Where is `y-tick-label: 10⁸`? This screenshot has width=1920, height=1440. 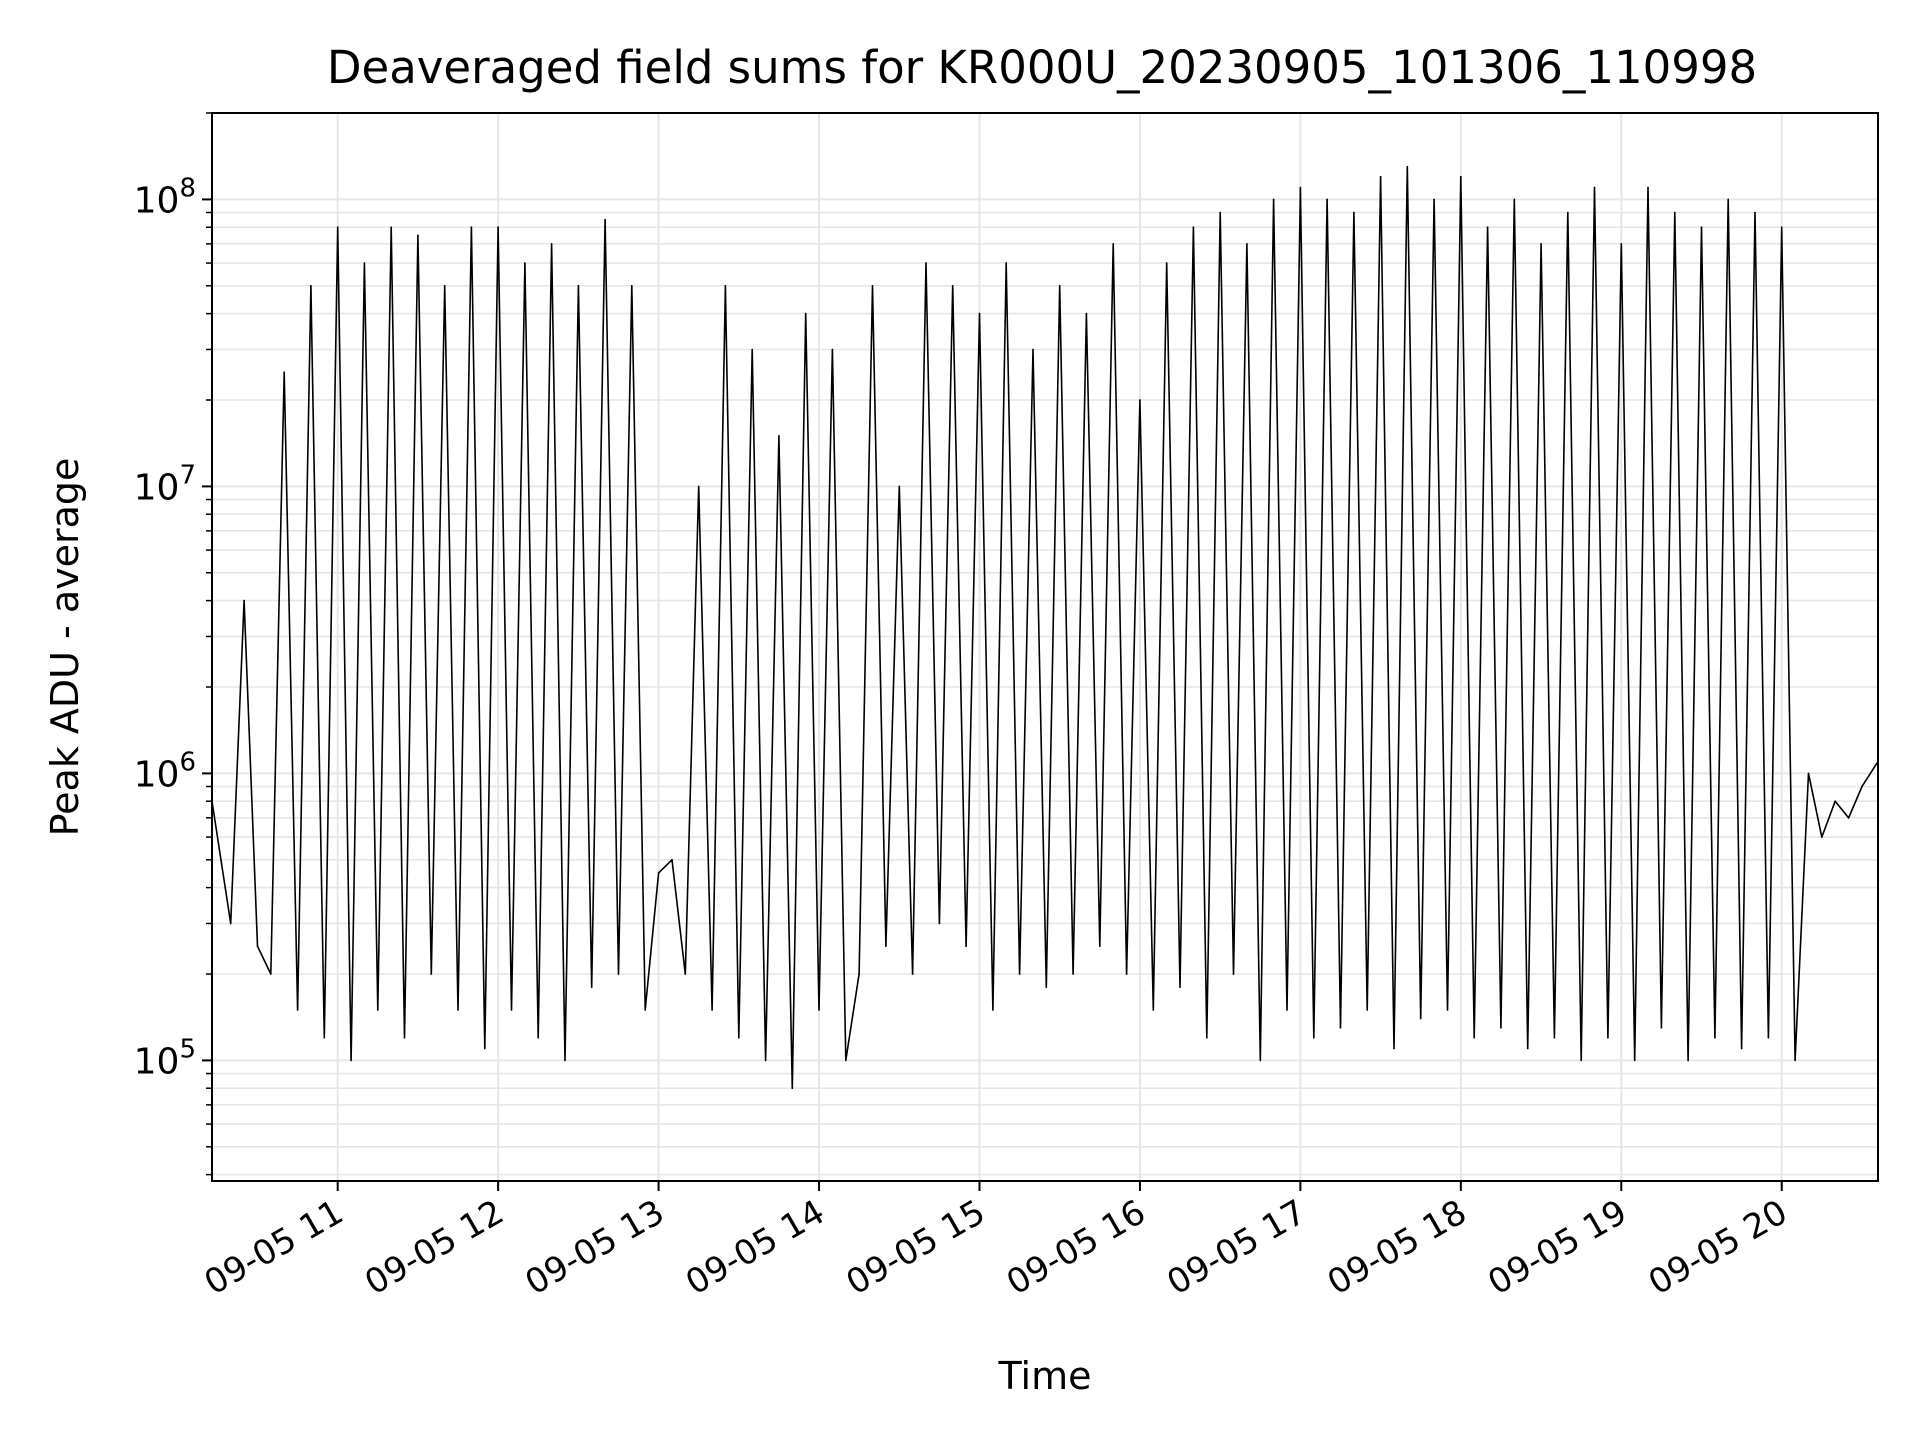
y-tick-label: 10⁸ is located at coordinates (165, 197).